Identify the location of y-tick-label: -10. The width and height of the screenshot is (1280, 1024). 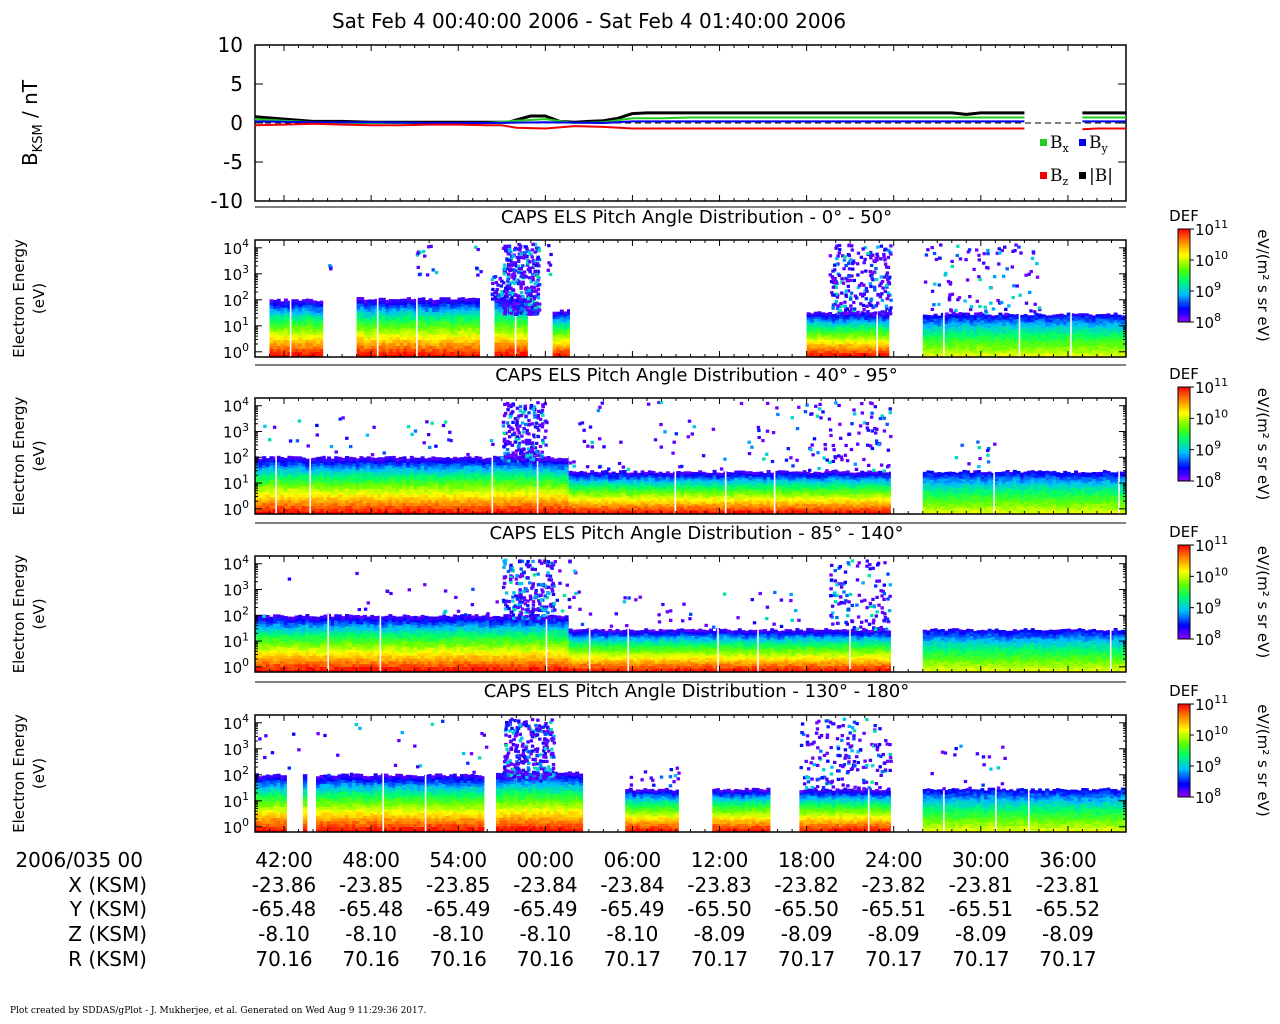
(226, 201).